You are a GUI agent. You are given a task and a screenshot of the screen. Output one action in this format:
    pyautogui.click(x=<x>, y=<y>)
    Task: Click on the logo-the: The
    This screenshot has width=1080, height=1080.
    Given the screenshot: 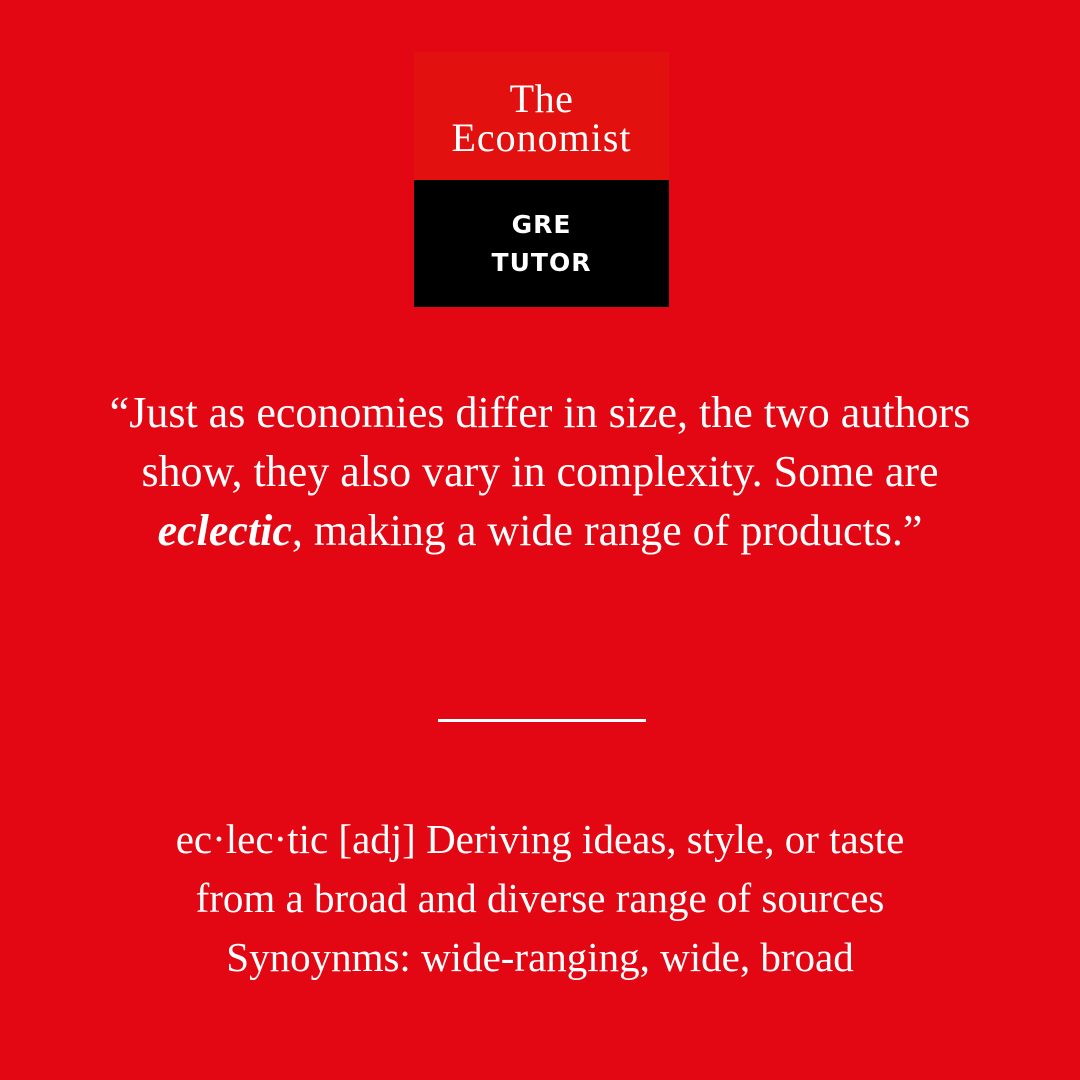 What is the action you would take?
    pyautogui.click(x=541, y=98)
    